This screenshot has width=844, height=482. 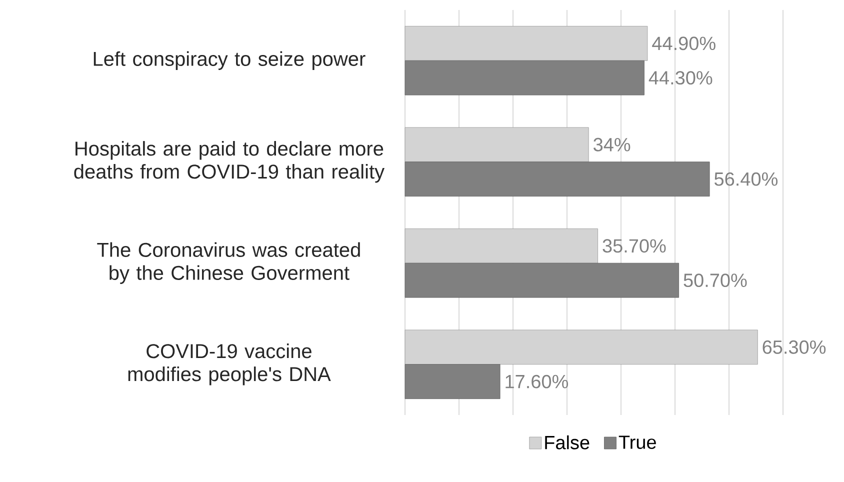 What do you see at coordinates (537, 381) in the screenshot?
I see `data-label: 17.60%` at bounding box center [537, 381].